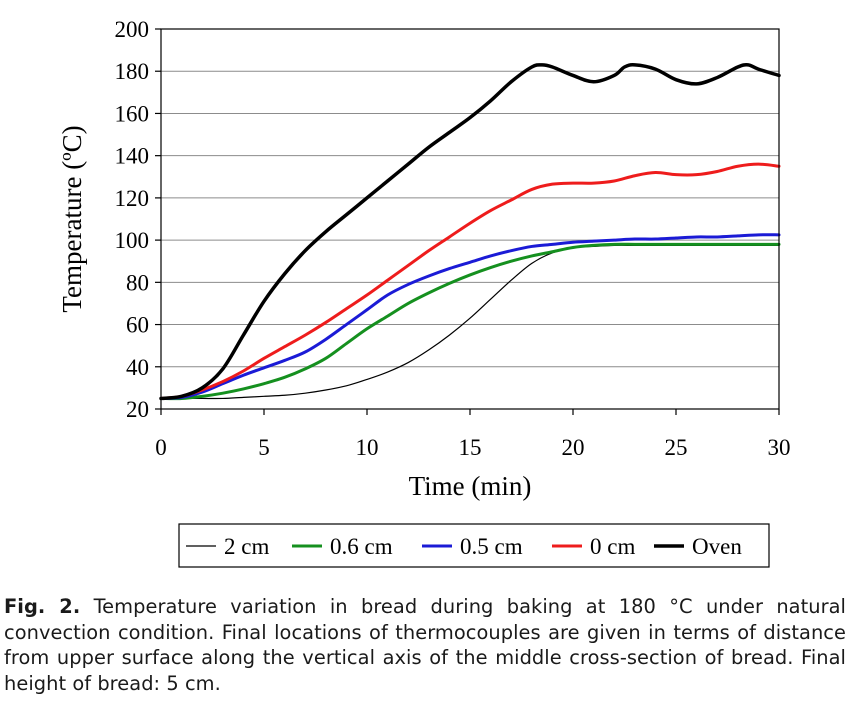 Image resolution: width=859 pixels, height=722 pixels. I want to click on legend-label-0-5-cm: 0.5 cm, so click(491, 546).